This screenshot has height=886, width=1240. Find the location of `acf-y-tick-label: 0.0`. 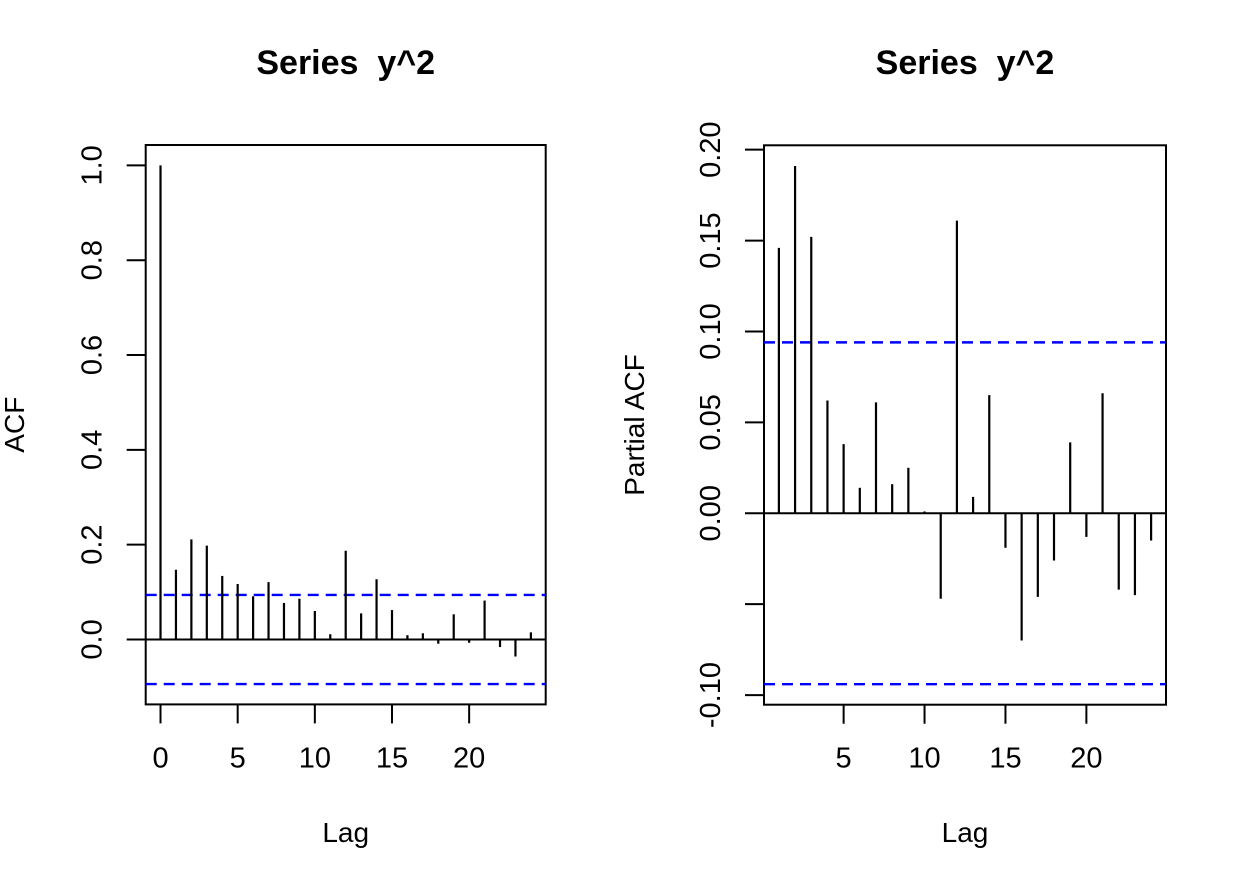

acf-y-tick-label: 0.0 is located at coordinates (93, 639).